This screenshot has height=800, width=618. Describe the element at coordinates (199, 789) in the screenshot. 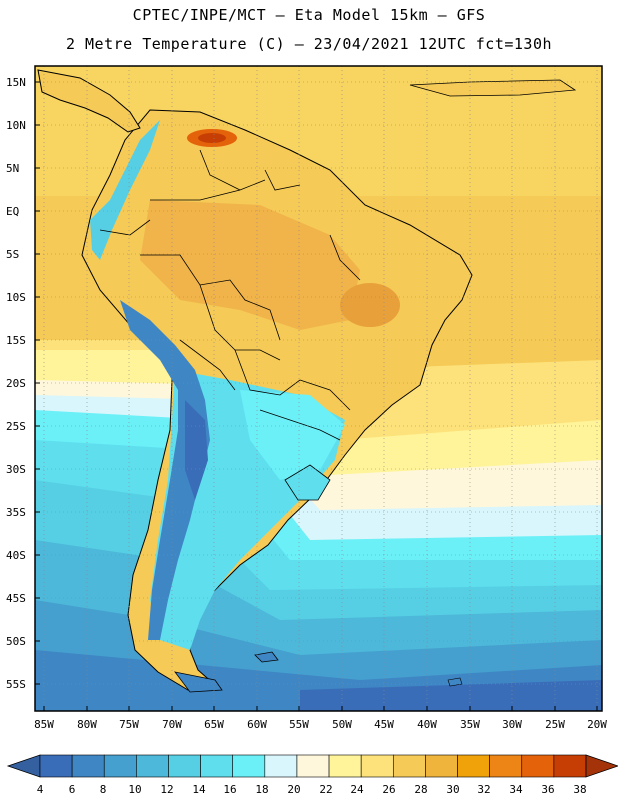

I see `colorbar-label: 14` at that location.